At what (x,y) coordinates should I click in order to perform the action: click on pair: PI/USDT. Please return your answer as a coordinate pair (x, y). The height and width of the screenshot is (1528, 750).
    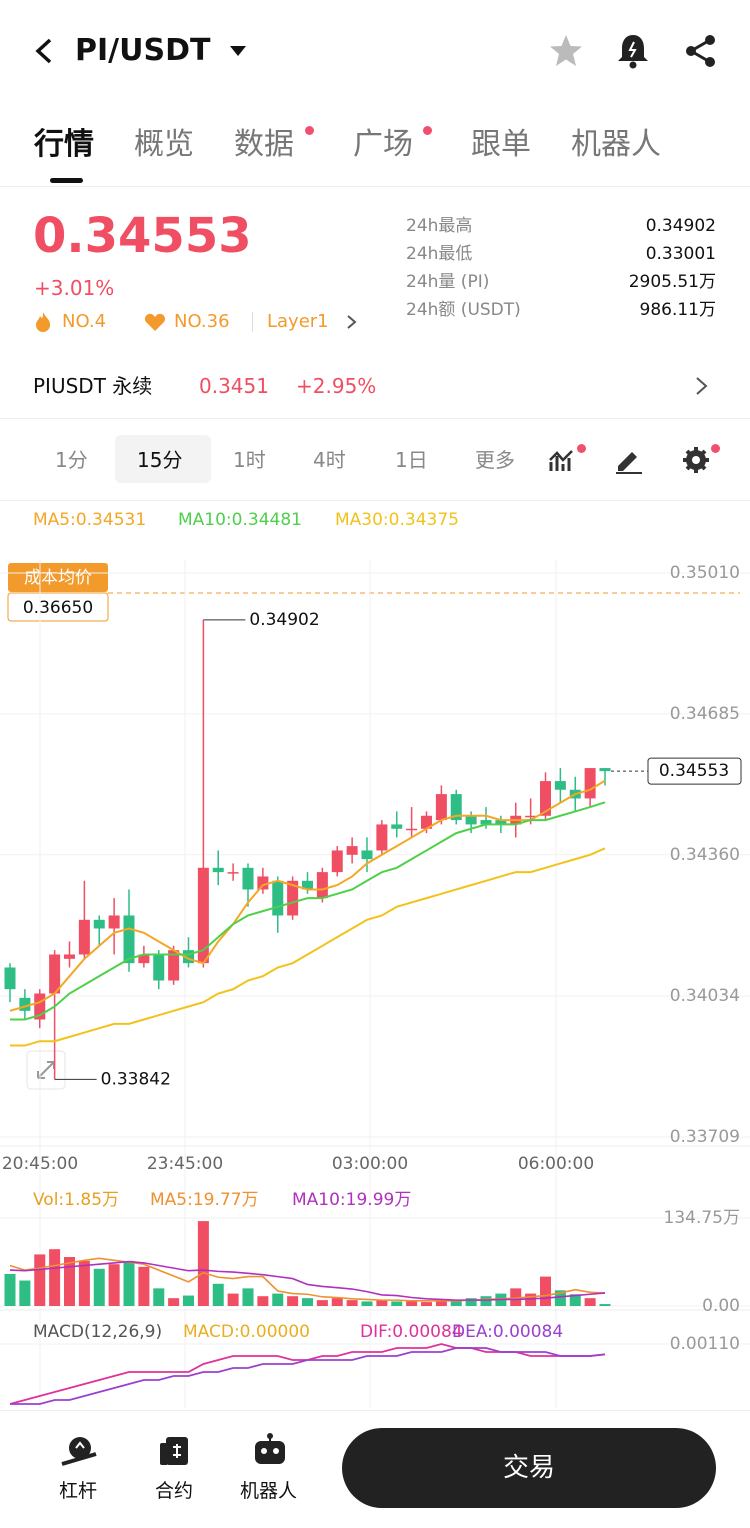
    Looking at the image, I should click on (143, 50).